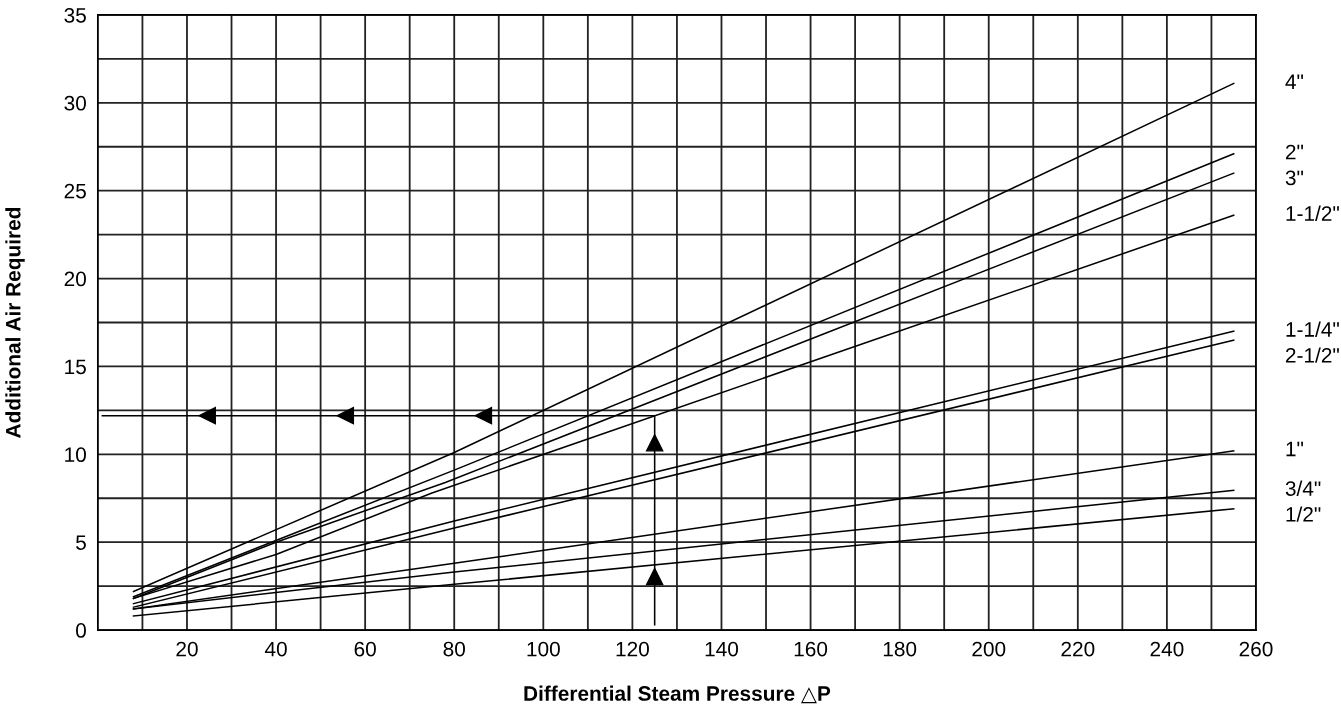 The height and width of the screenshot is (706, 1341). Describe the element at coordinates (75, 367) in the screenshot. I see `y-tick-label: 15` at that location.